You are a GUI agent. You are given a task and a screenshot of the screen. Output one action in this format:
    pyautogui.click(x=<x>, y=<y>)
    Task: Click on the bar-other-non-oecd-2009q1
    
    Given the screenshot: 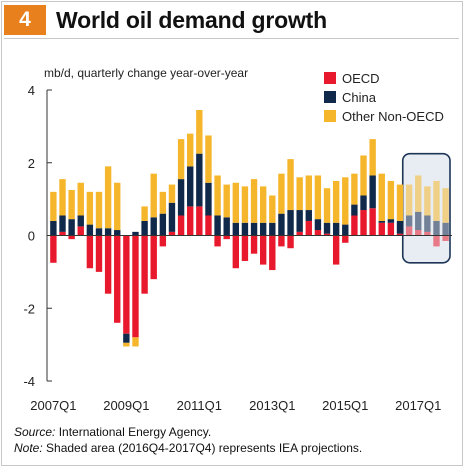 What is the action you would take?
    pyautogui.click(x=126, y=344)
    